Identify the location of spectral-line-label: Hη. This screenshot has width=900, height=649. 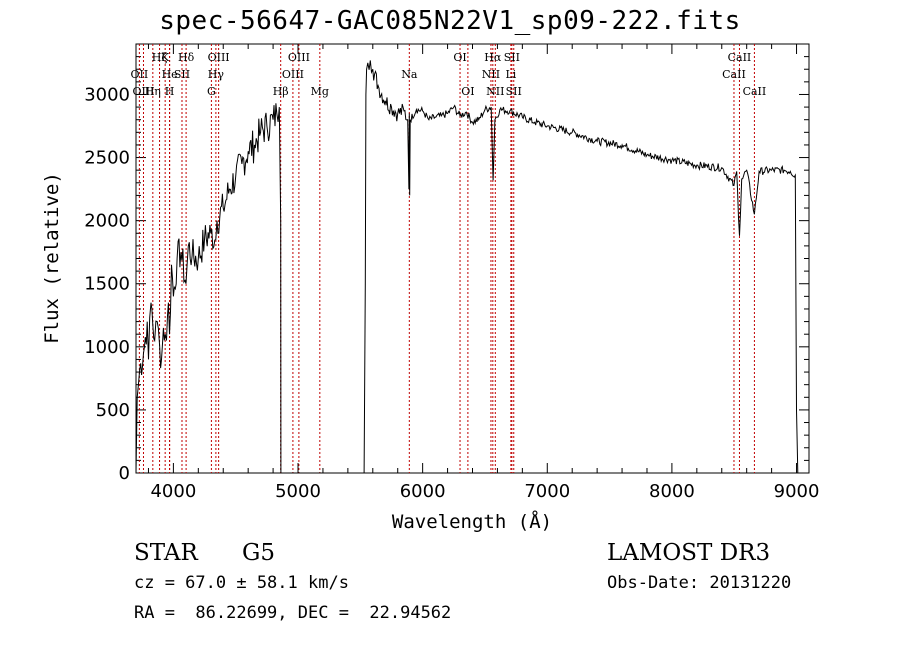
(153, 91).